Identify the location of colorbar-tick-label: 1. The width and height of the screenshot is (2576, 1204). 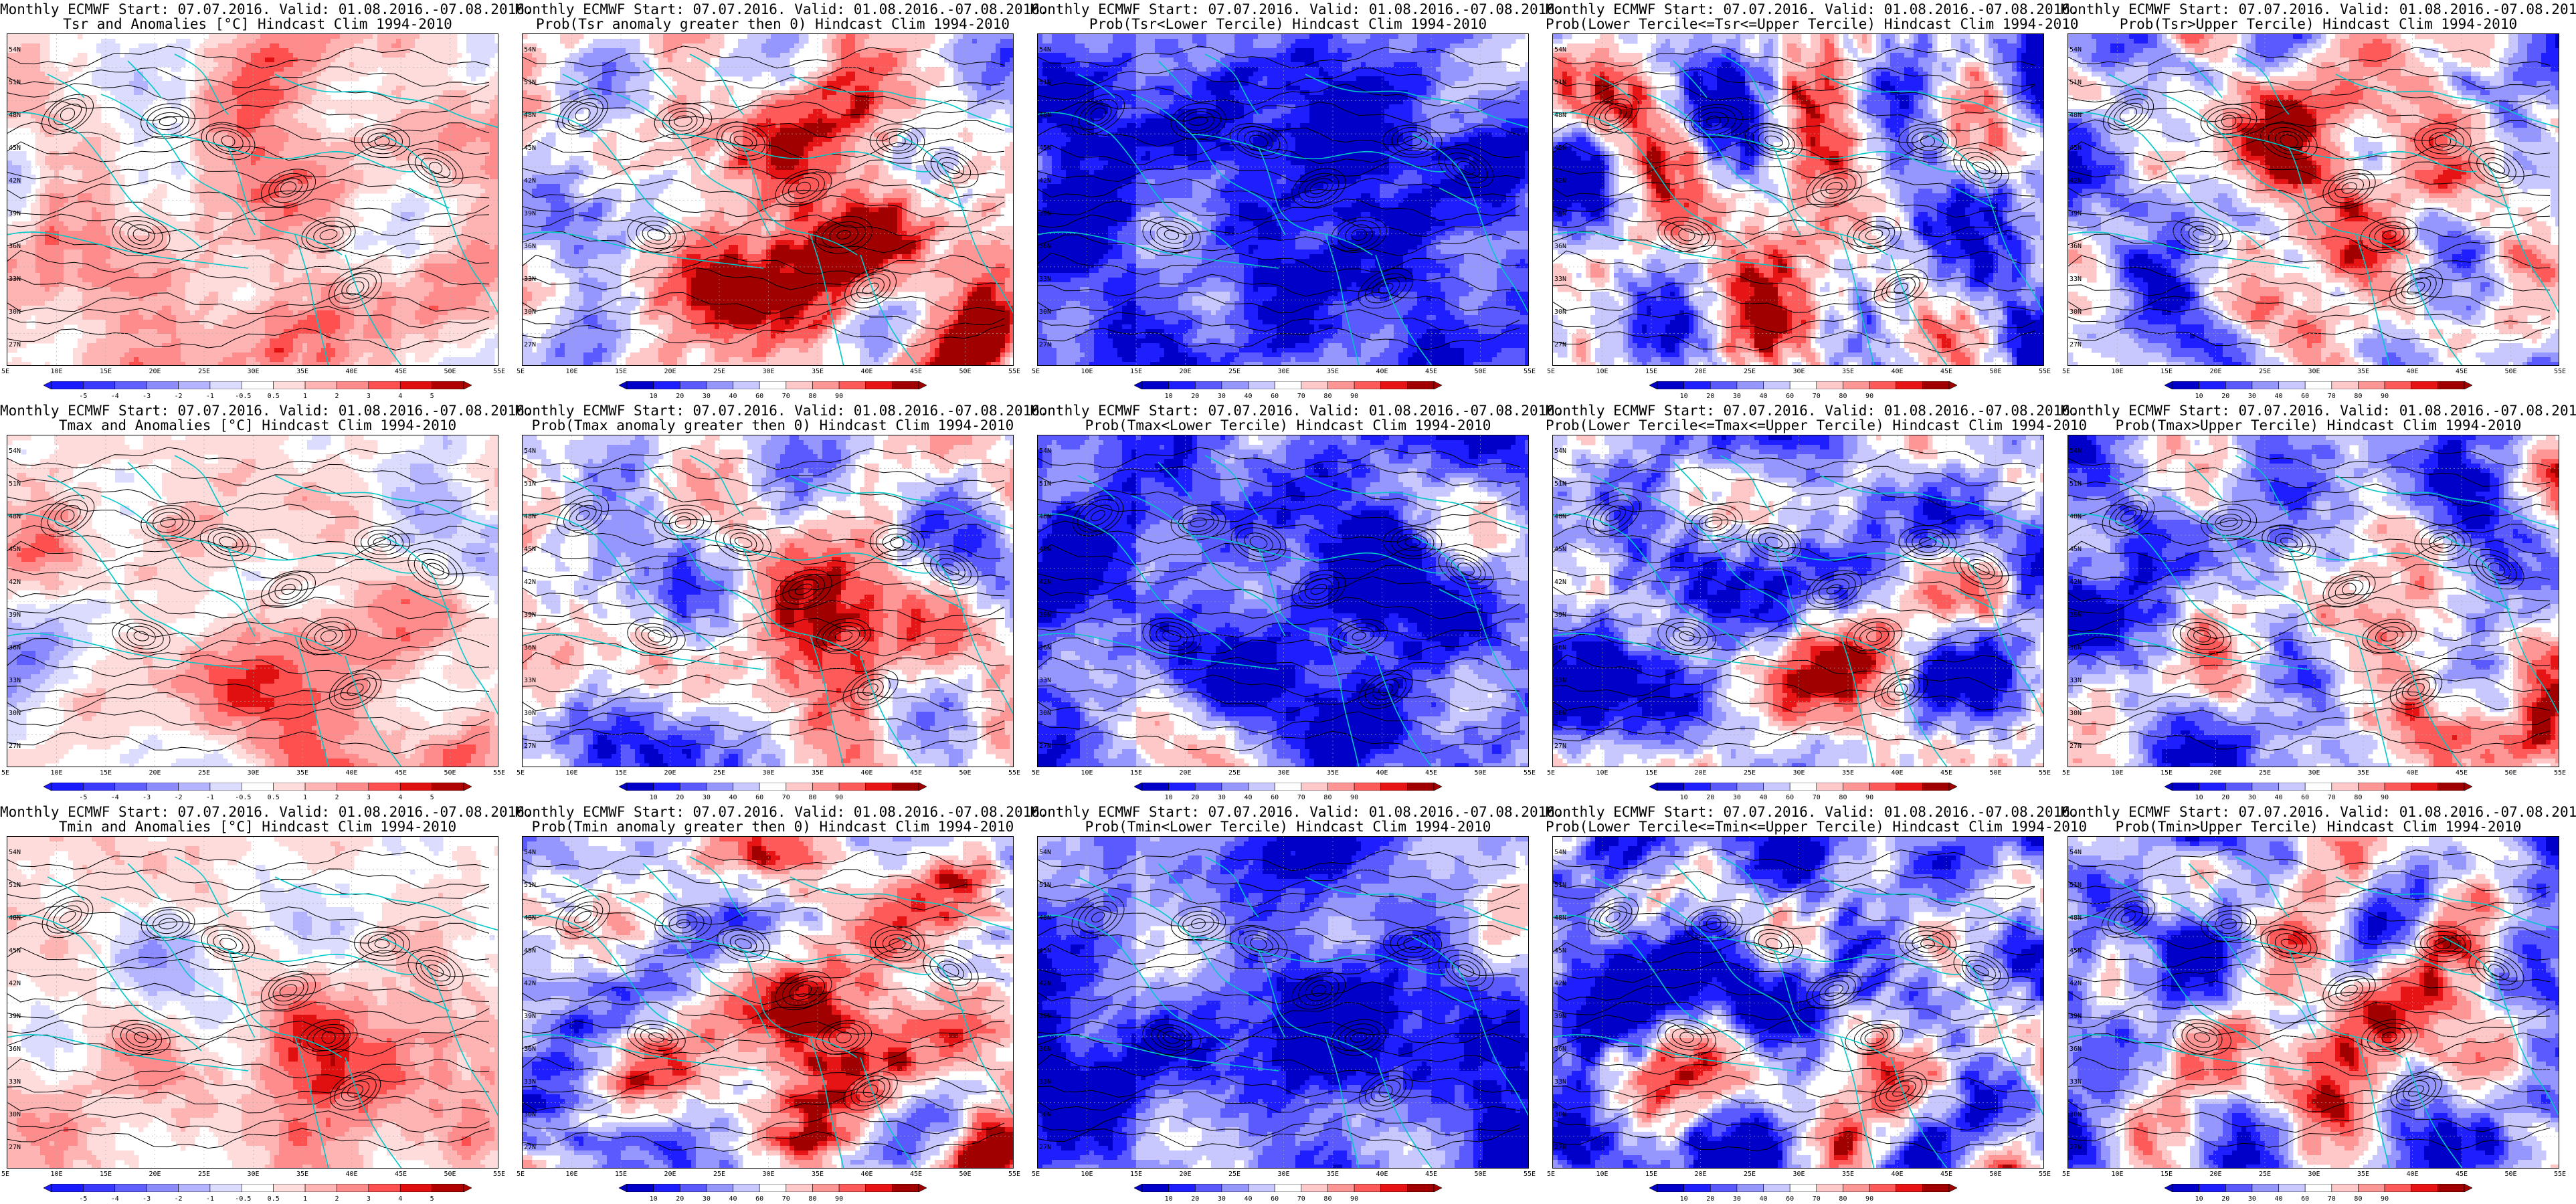
(305, 396).